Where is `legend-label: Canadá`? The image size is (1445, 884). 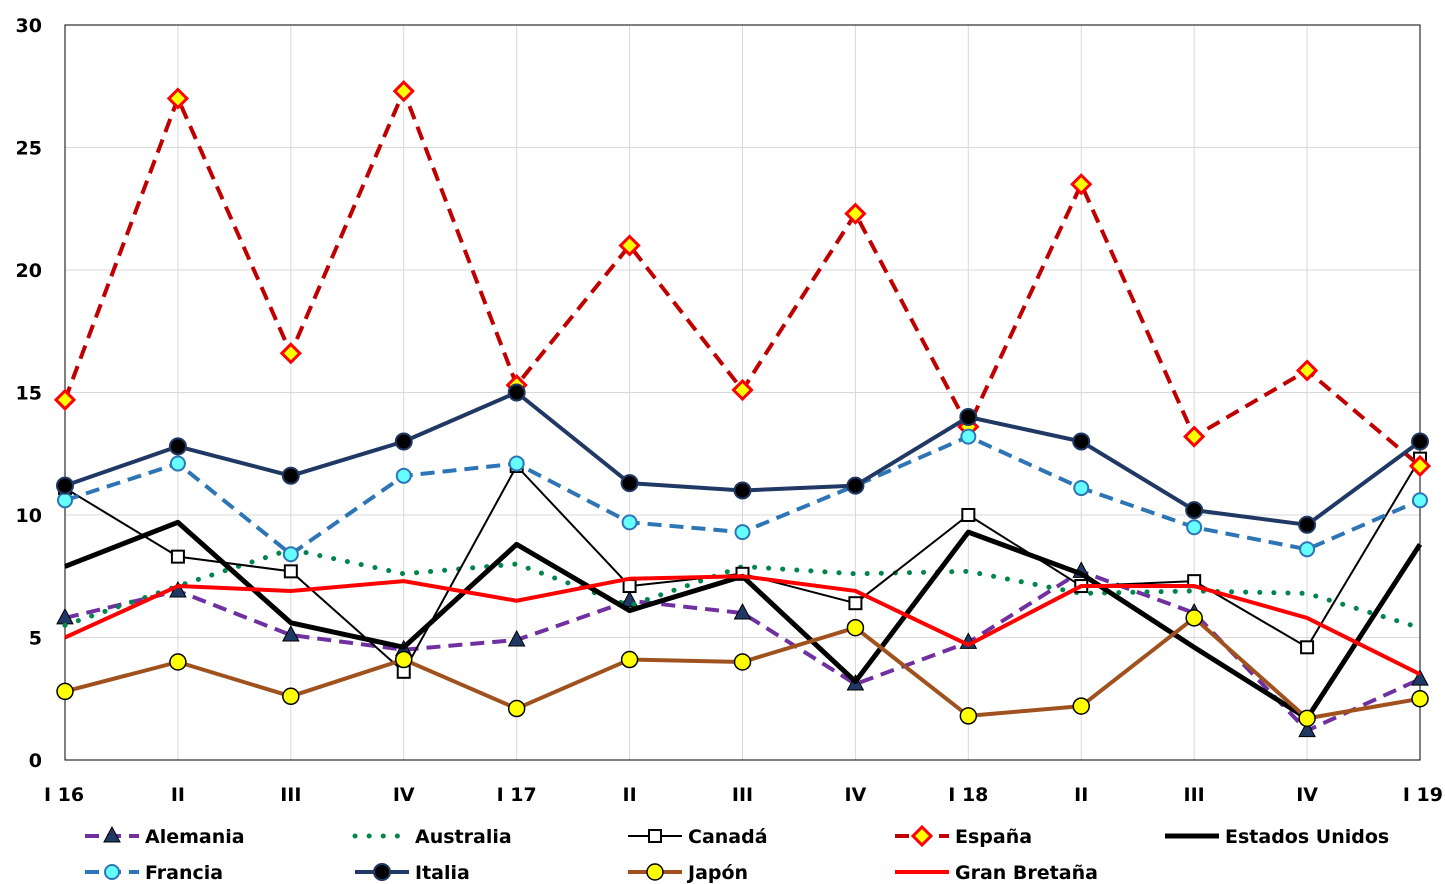 legend-label: Canadá is located at coordinates (728, 837).